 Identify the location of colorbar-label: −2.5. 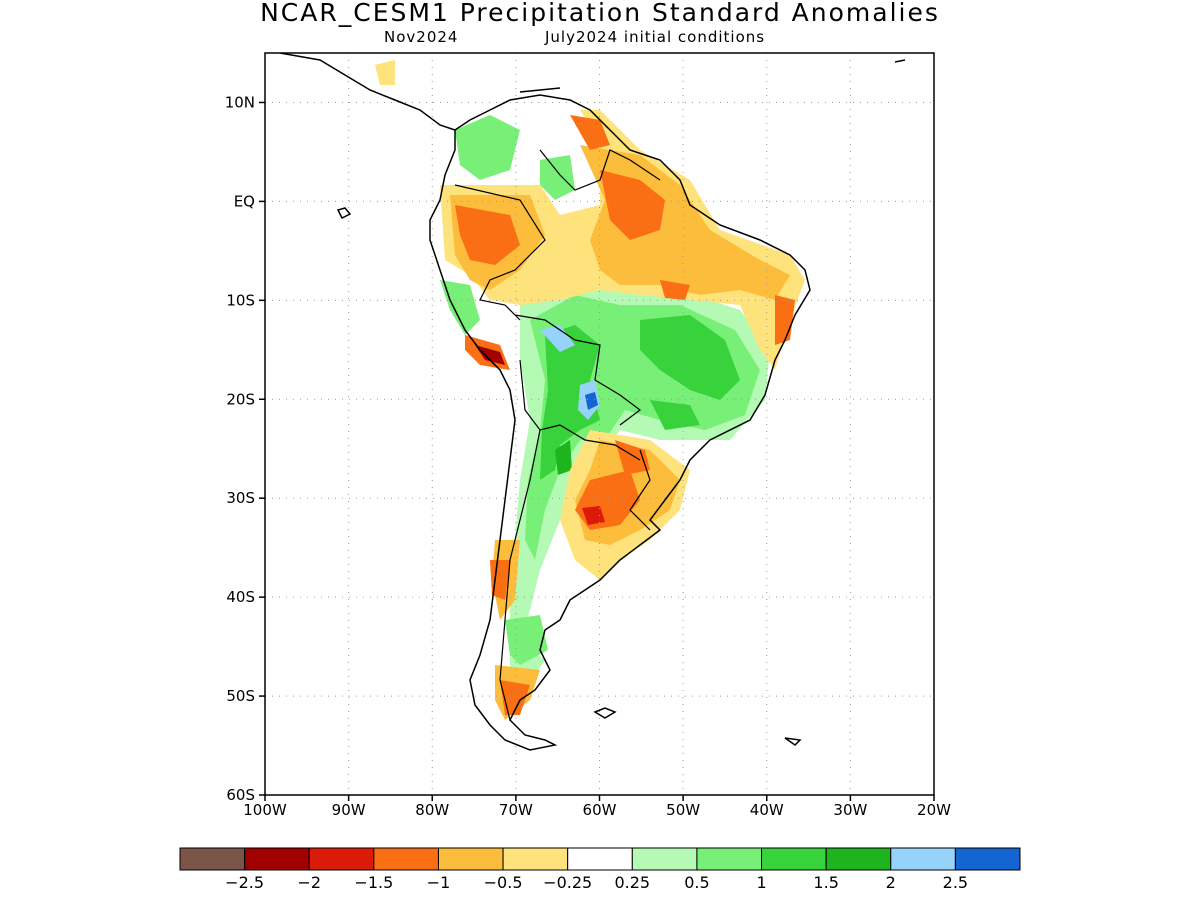
(244, 882).